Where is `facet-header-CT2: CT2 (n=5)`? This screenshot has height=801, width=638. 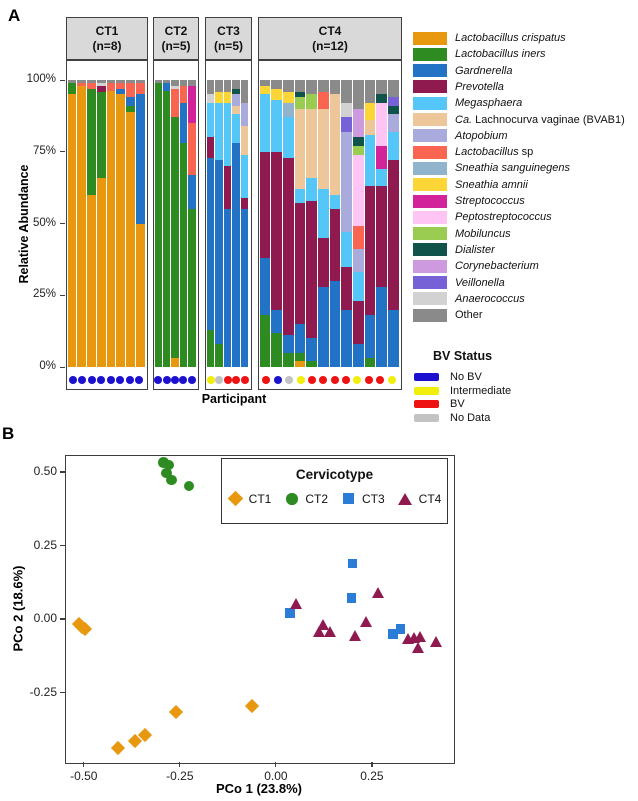
facet-header-CT2: CT2 (n=5) is located at coordinates (176, 38).